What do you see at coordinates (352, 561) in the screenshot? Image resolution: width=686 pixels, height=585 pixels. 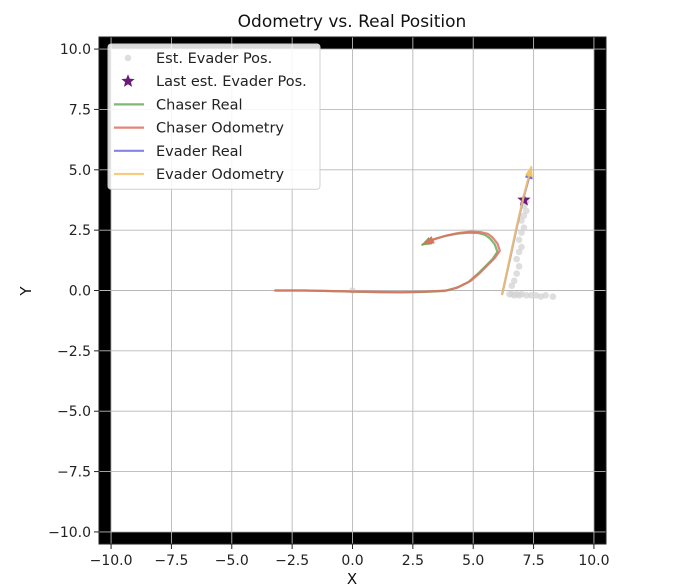 I see `x-tick-label: 0.0` at bounding box center [352, 561].